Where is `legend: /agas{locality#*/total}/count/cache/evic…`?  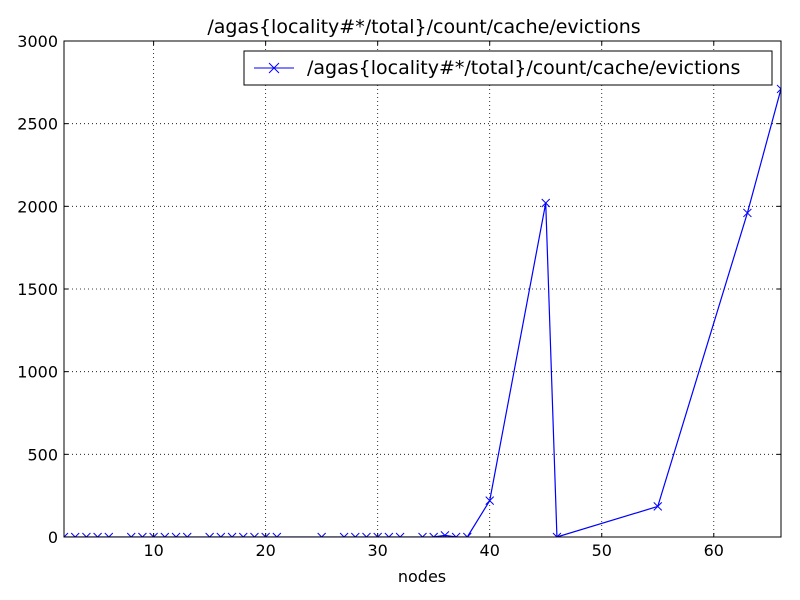 legend: /agas{locality#*/total}/count/cache/evic… is located at coordinates (508, 68).